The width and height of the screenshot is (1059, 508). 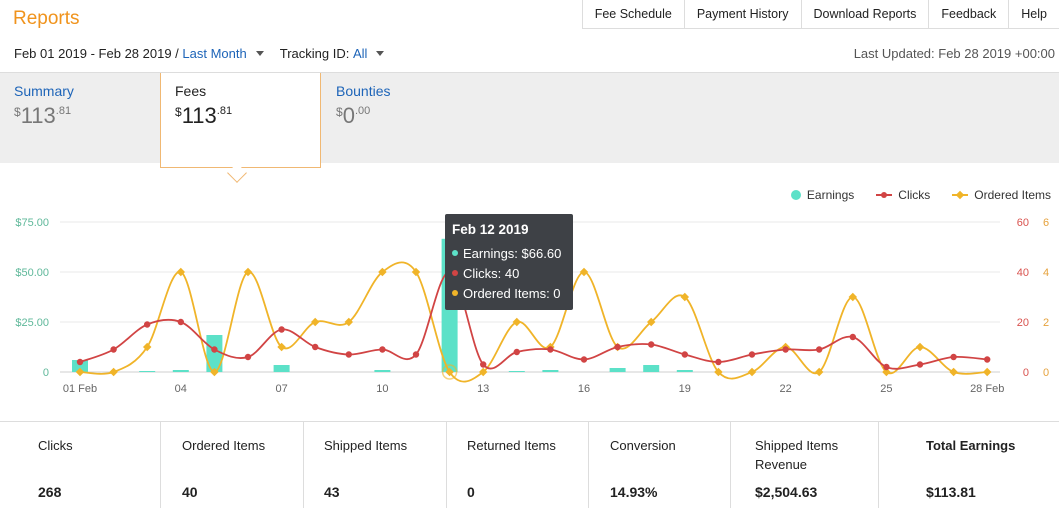 What do you see at coordinates (1023, 323) in the screenshot?
I see `y-tick-clicks: 20` at bounding box center [1023, 323].